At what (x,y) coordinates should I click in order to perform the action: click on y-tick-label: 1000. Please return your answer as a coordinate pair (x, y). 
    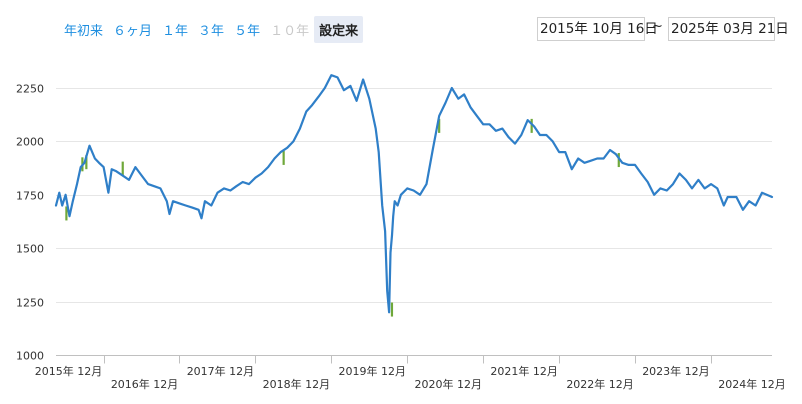
    Looking at the image, I should click on (30, 356).